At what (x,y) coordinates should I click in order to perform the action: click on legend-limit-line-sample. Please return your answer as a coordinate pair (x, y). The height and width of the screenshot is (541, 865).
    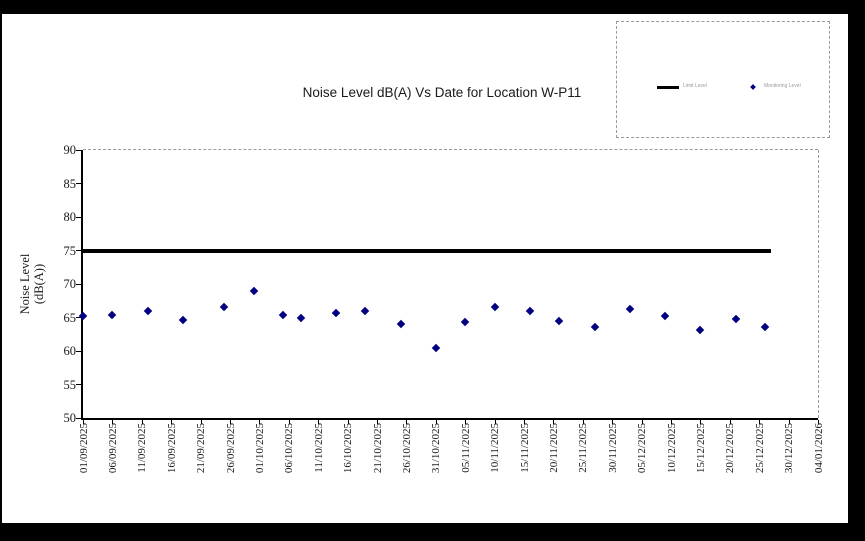
    Looking at the image, I should click on (668, 87).